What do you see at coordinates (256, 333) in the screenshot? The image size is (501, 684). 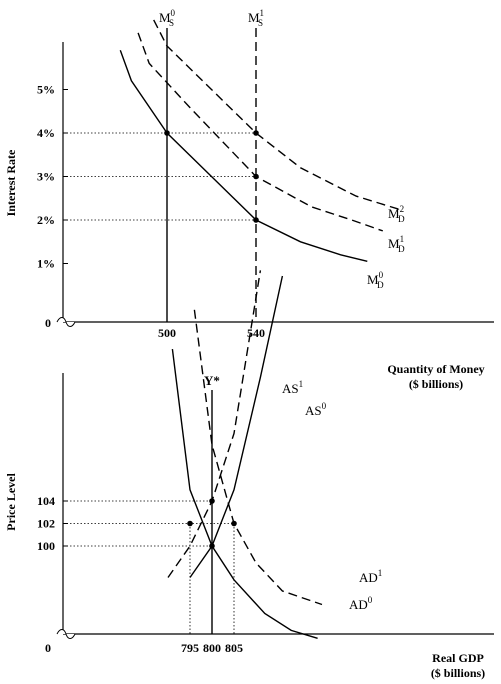 I see `x-tick-label: 540` at bounding box center [256, 333].